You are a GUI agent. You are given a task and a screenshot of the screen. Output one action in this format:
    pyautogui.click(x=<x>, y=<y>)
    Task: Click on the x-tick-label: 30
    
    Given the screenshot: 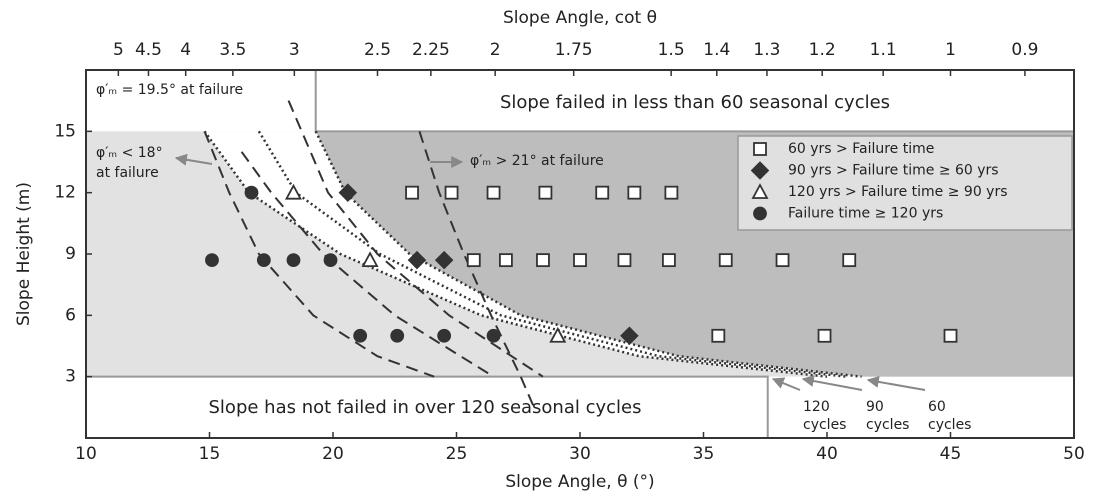 What is the action you would take?
    pyautogui.click(x=580, y=454)
    